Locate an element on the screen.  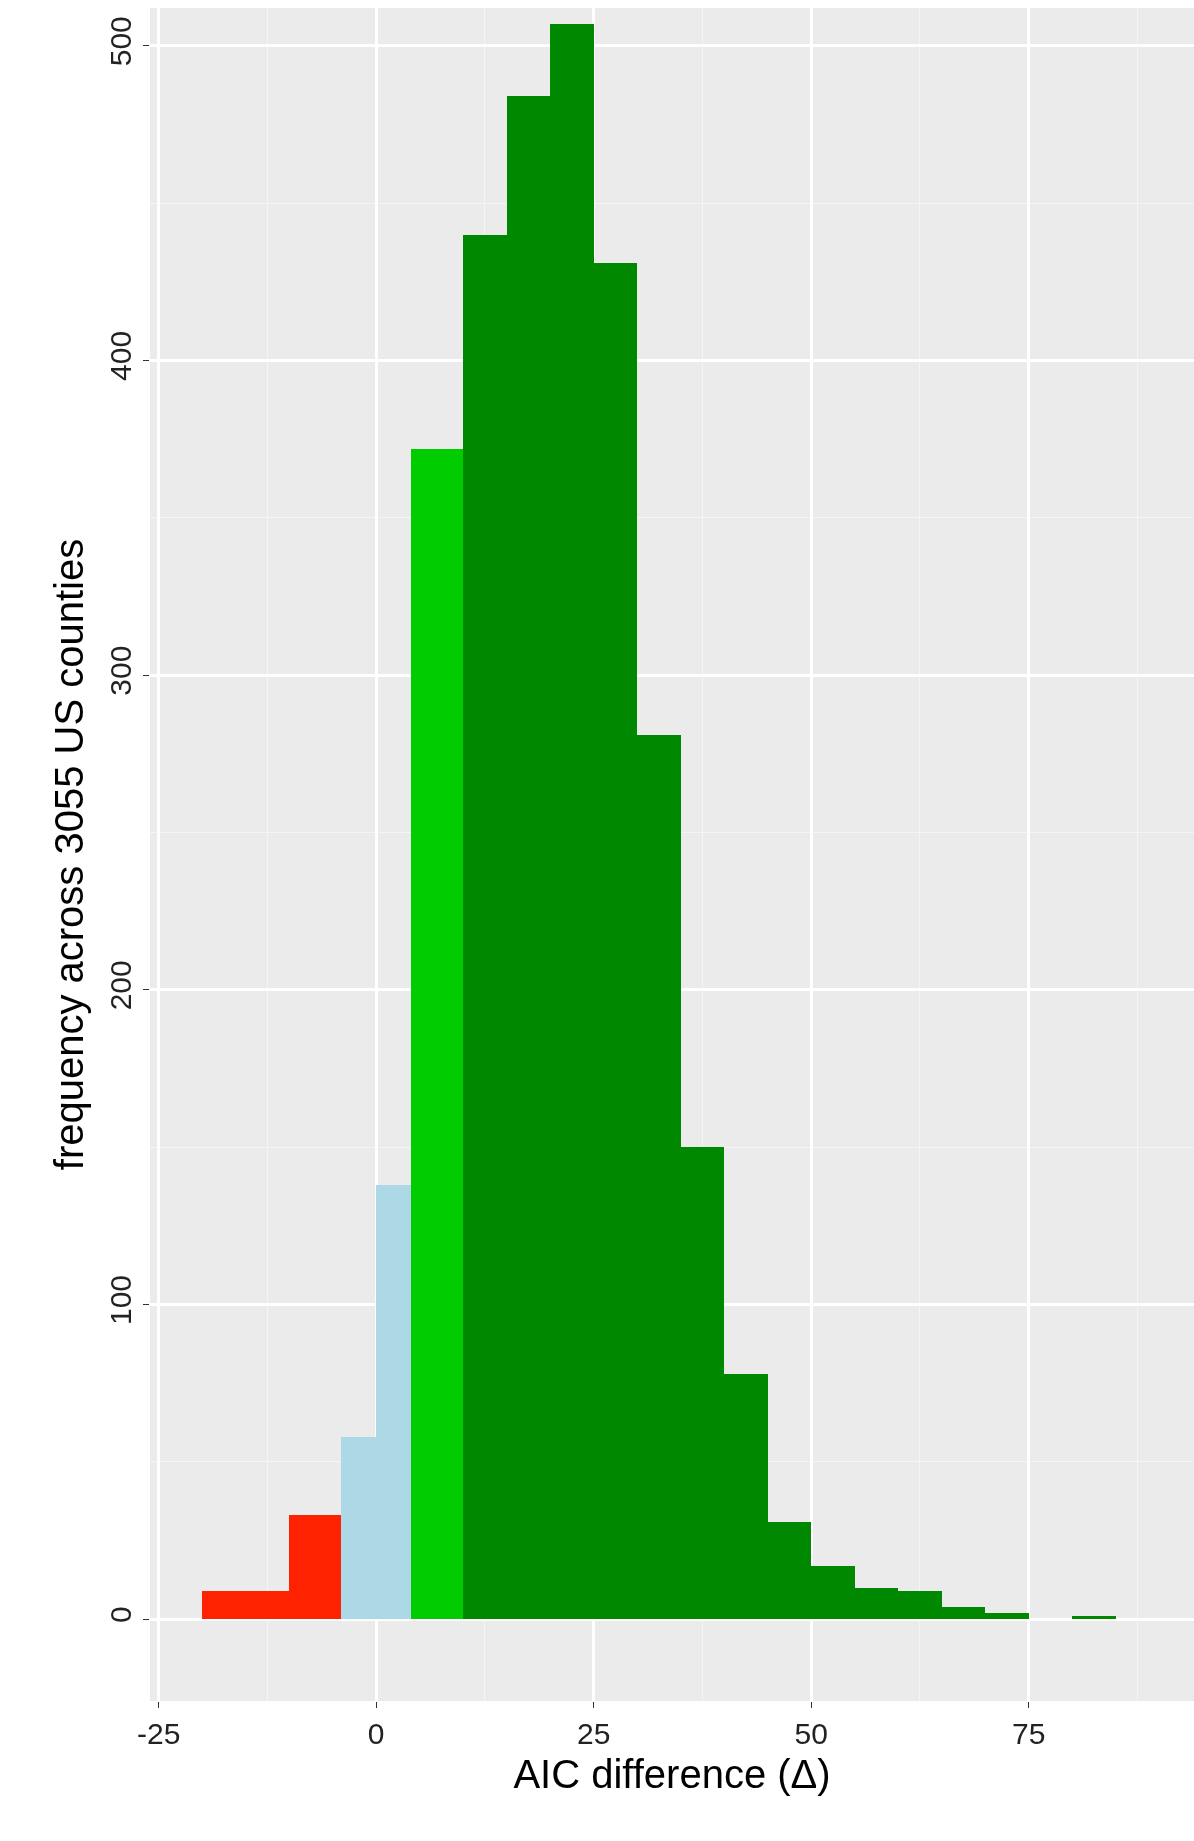
x-tick-label: 0 is located at coordinates (376, 1733).